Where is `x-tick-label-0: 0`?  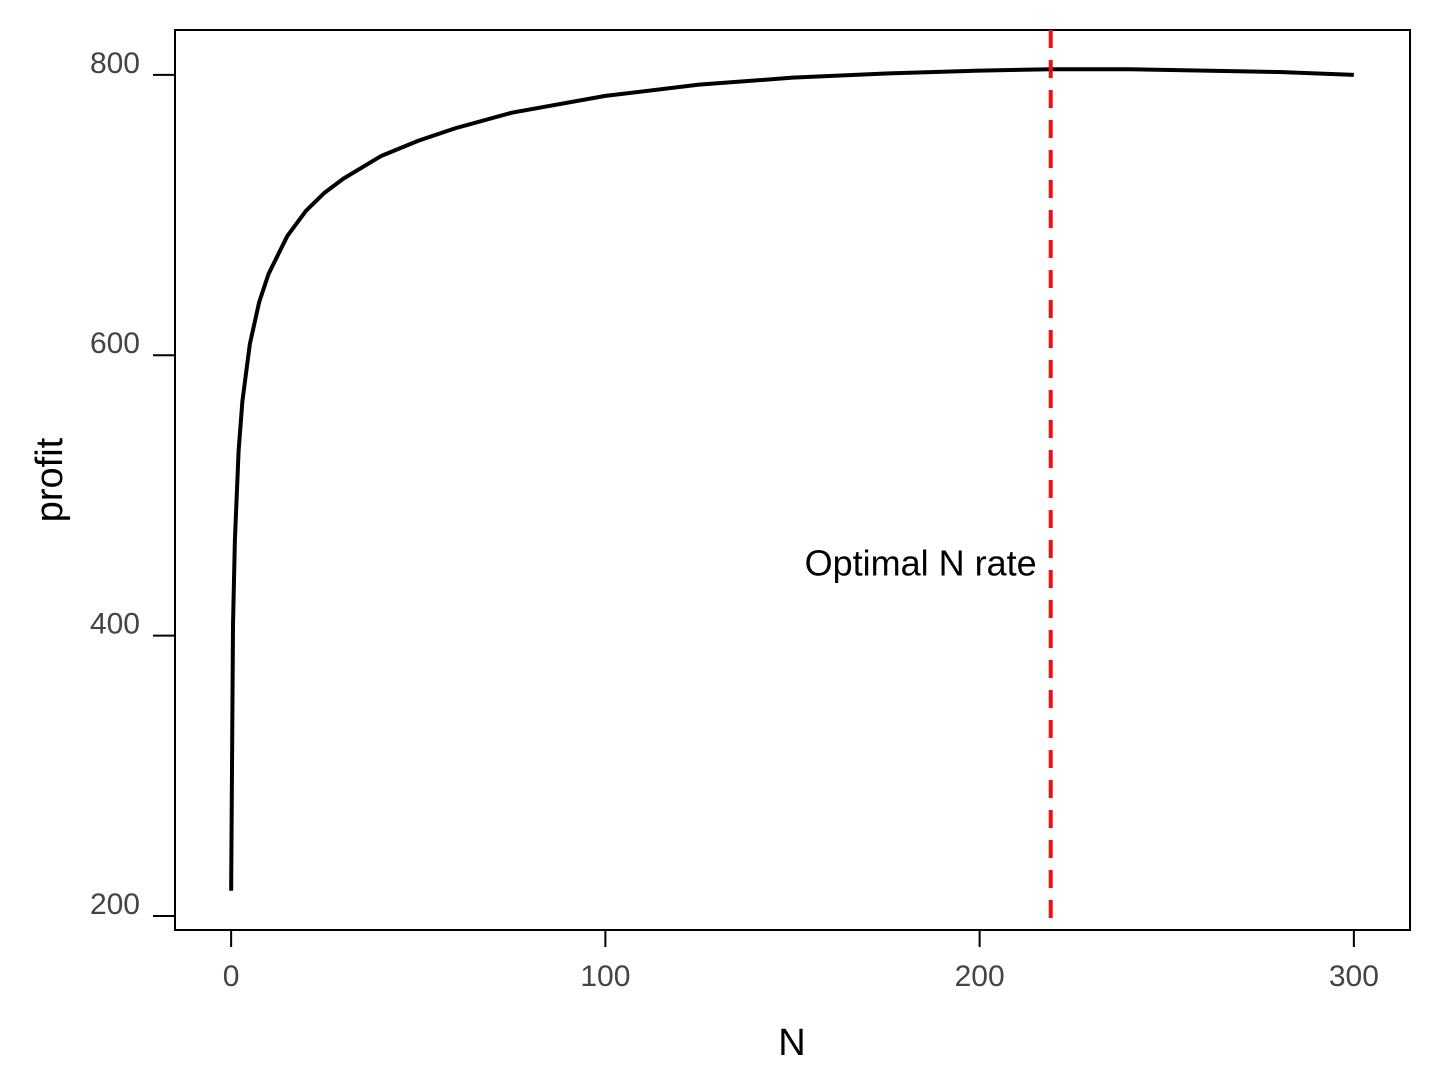 x-tick-label-0: 0 is located at coordinates (231, 976).